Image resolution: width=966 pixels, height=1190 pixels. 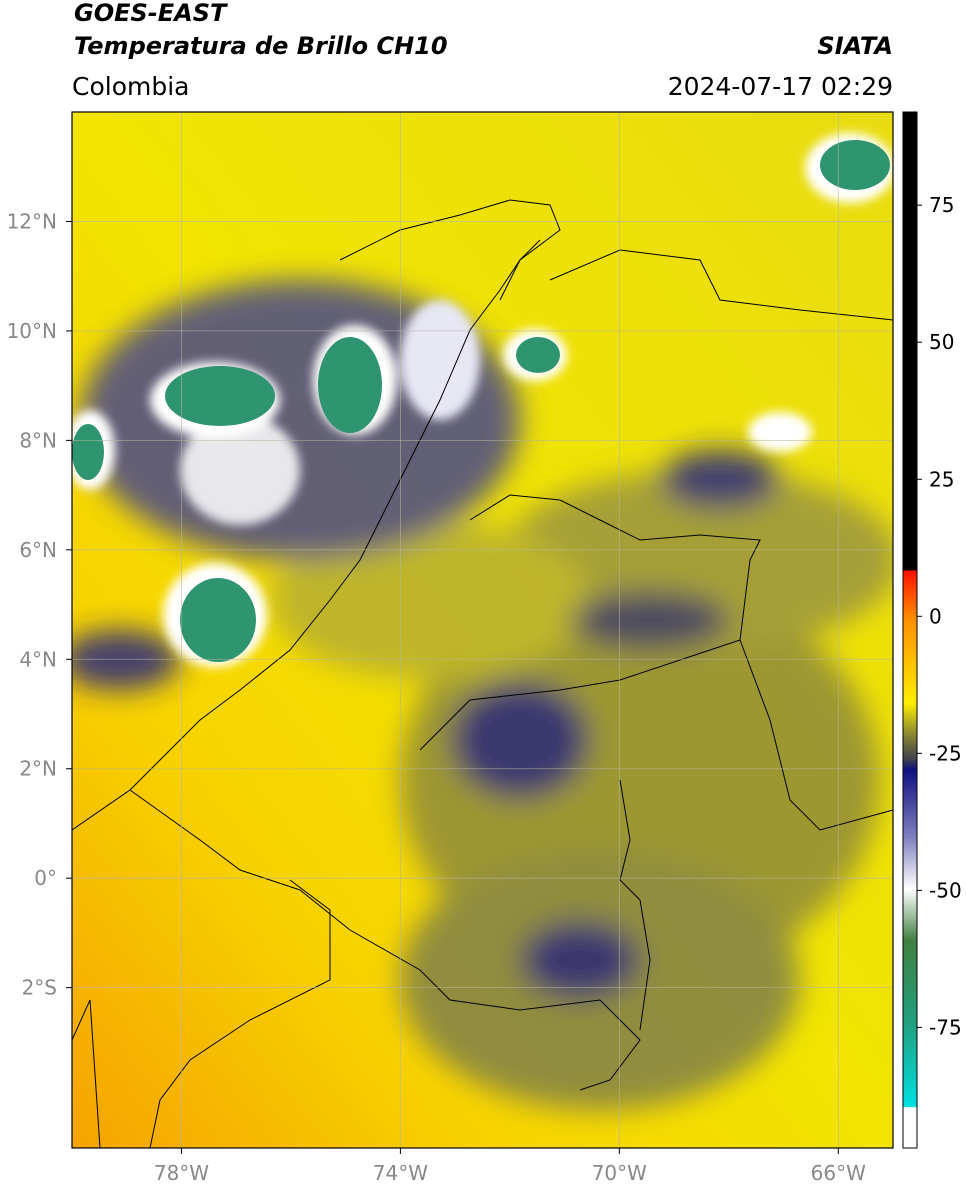 What do you see at coordinates (130, 86) in the screenshot?
I see `region: Colombia` at bounding box center [130, 86].